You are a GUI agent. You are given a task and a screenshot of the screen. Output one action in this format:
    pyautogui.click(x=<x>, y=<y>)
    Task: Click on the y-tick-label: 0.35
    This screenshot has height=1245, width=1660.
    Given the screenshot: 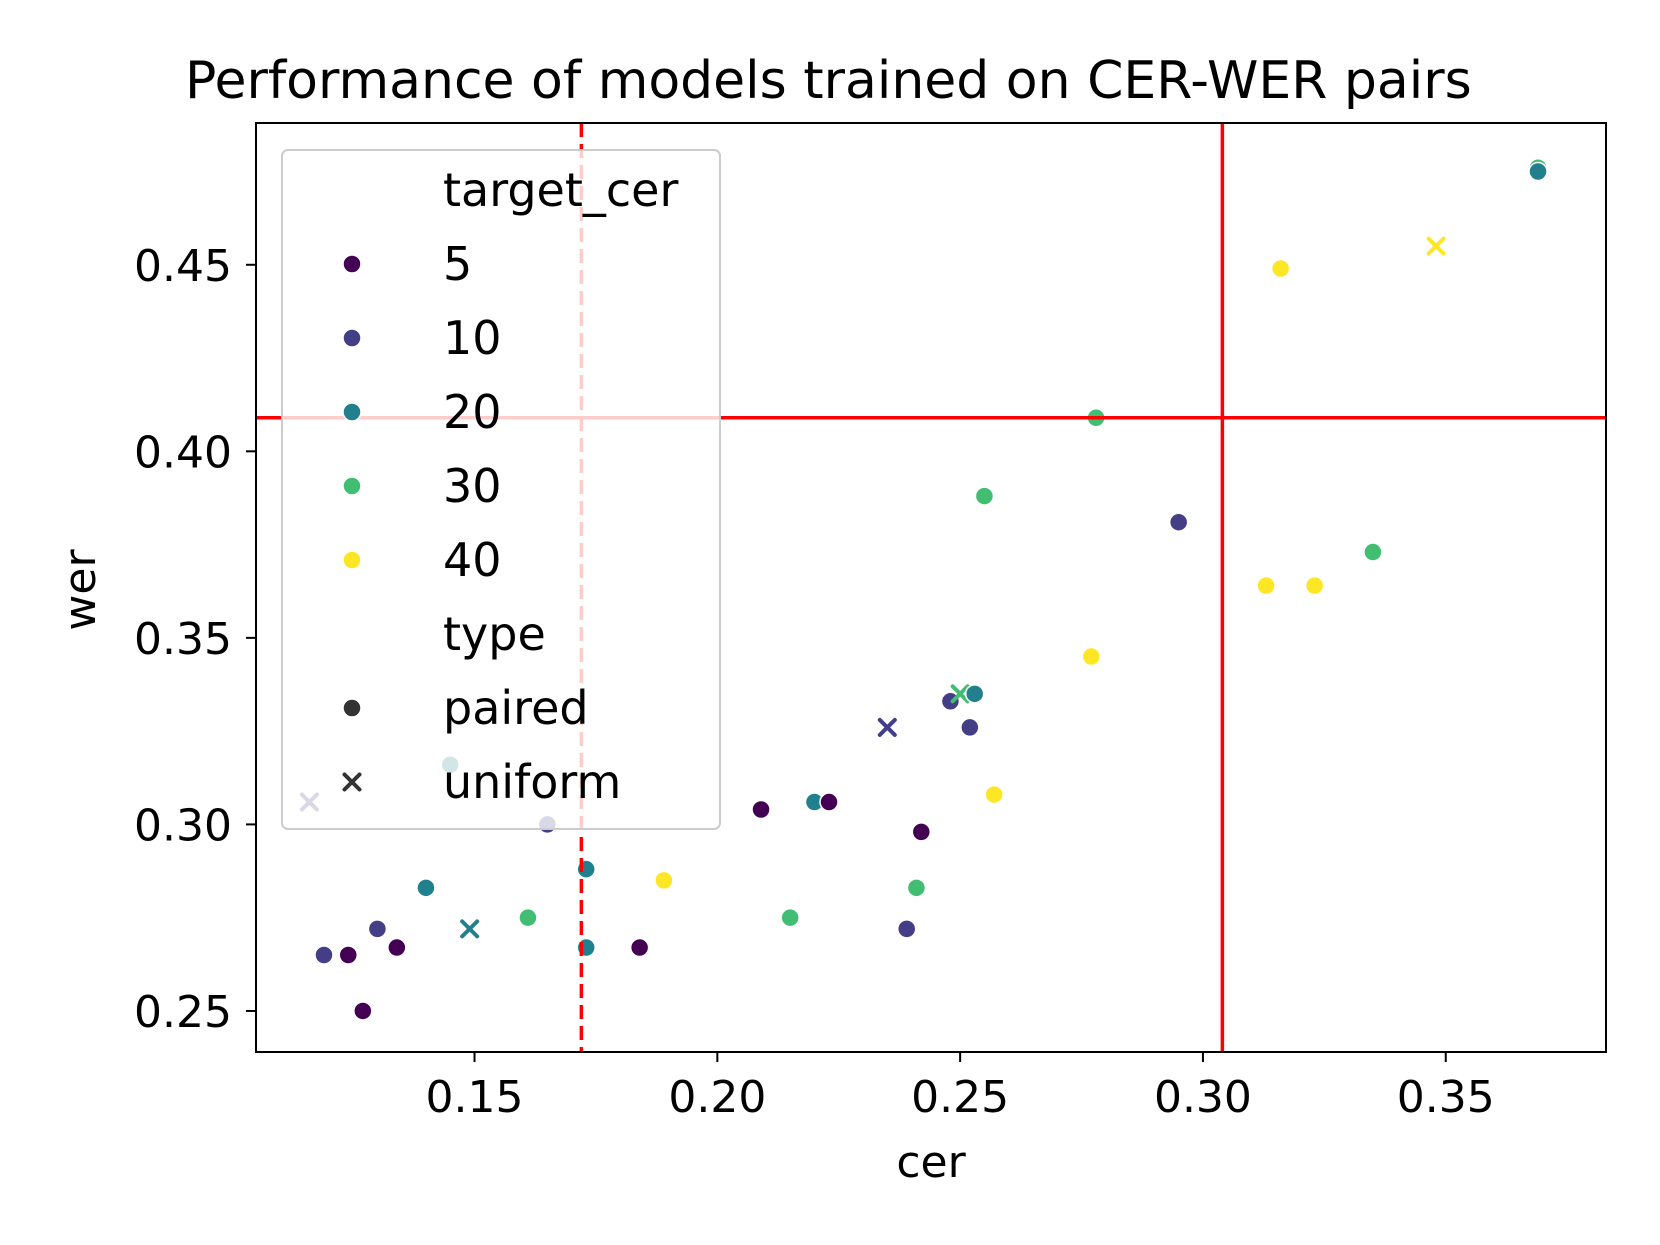 What is the action you would take?
    pyautogui.click(x=183, y=639)
    